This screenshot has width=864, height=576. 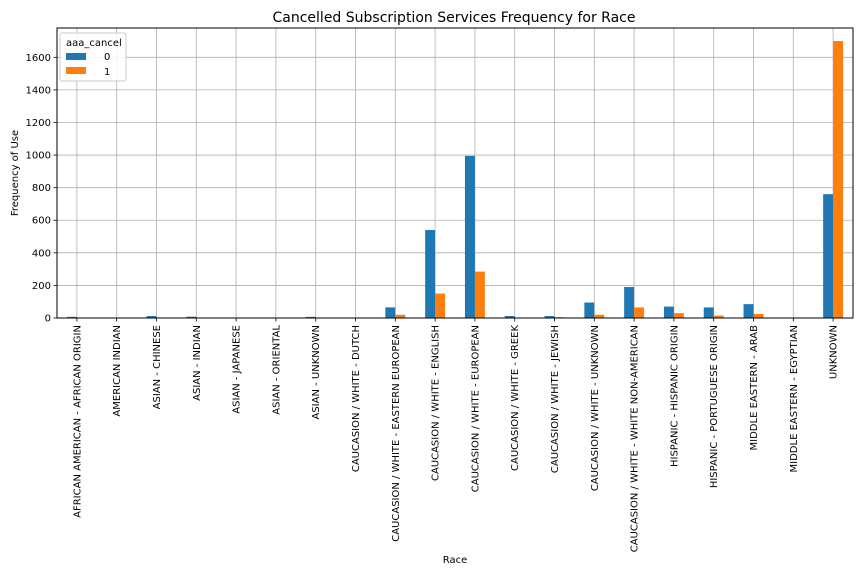 I want to click on x-tick-label: CAUCASION / WHITE - EUROPEAN, so click(x=475, y=408).